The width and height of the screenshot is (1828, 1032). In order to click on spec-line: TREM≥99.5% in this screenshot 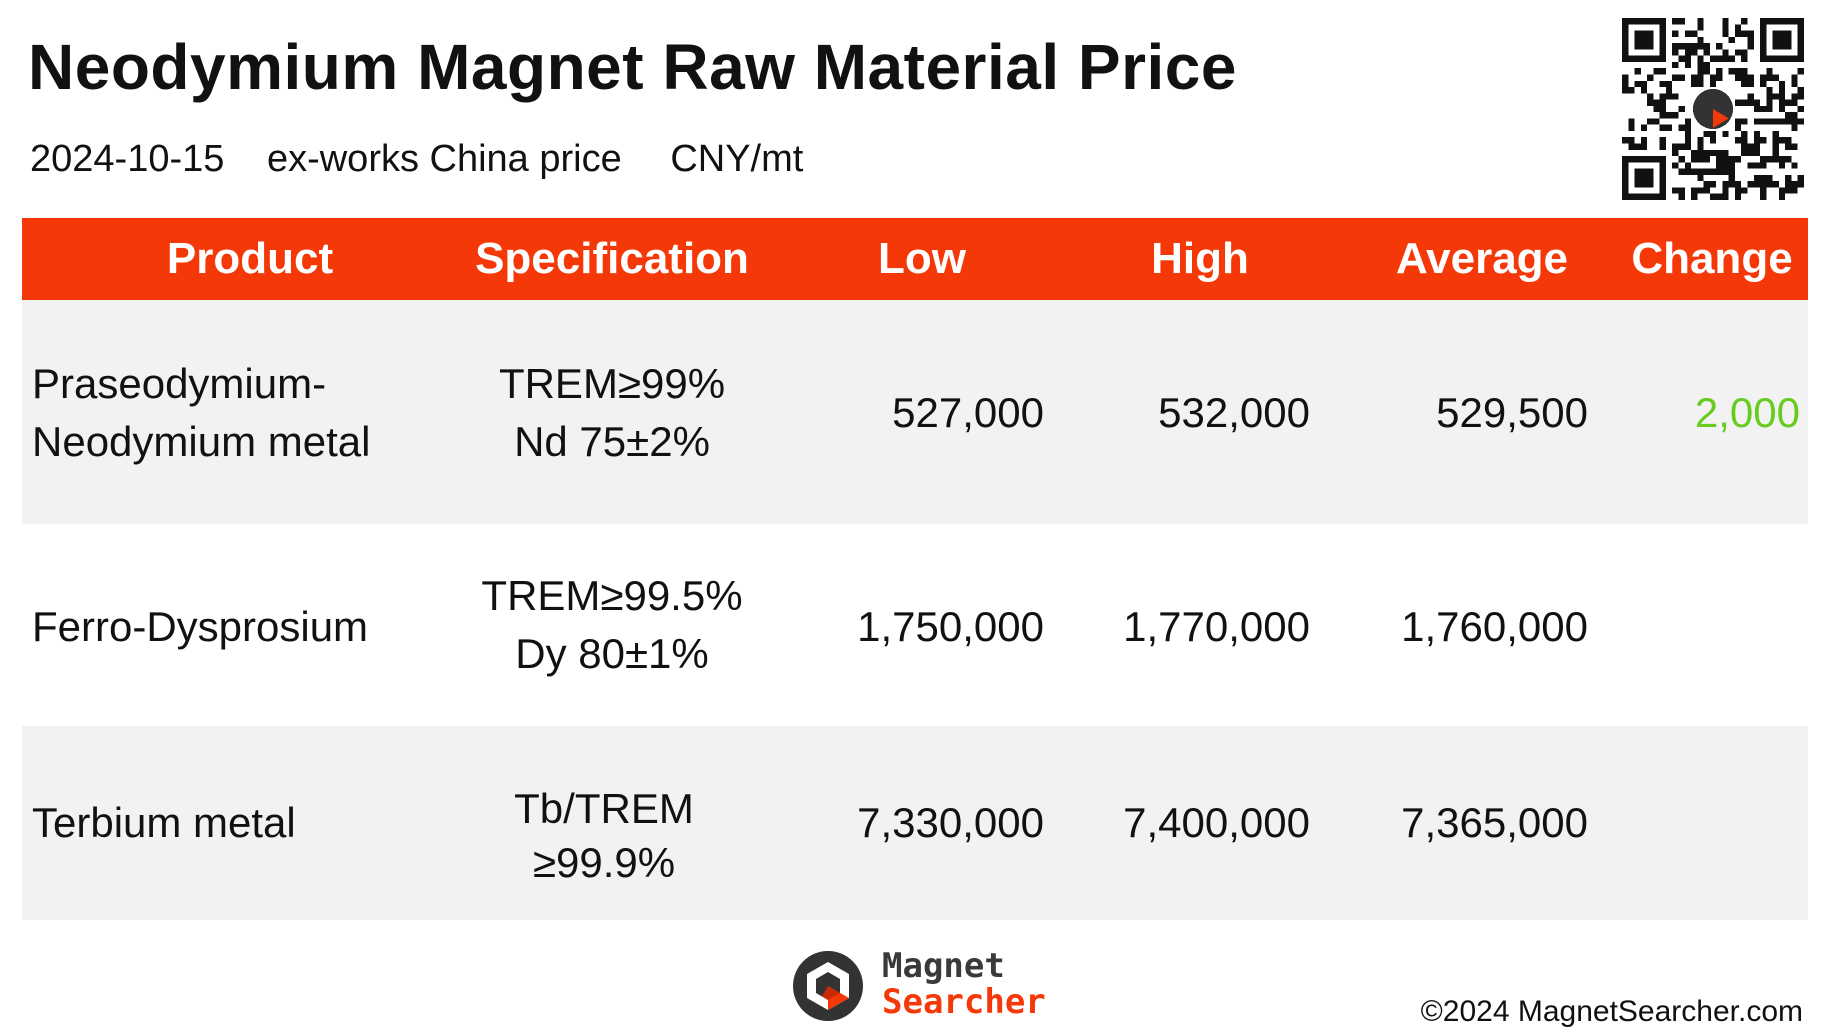, I will do `click(612, 595)`.